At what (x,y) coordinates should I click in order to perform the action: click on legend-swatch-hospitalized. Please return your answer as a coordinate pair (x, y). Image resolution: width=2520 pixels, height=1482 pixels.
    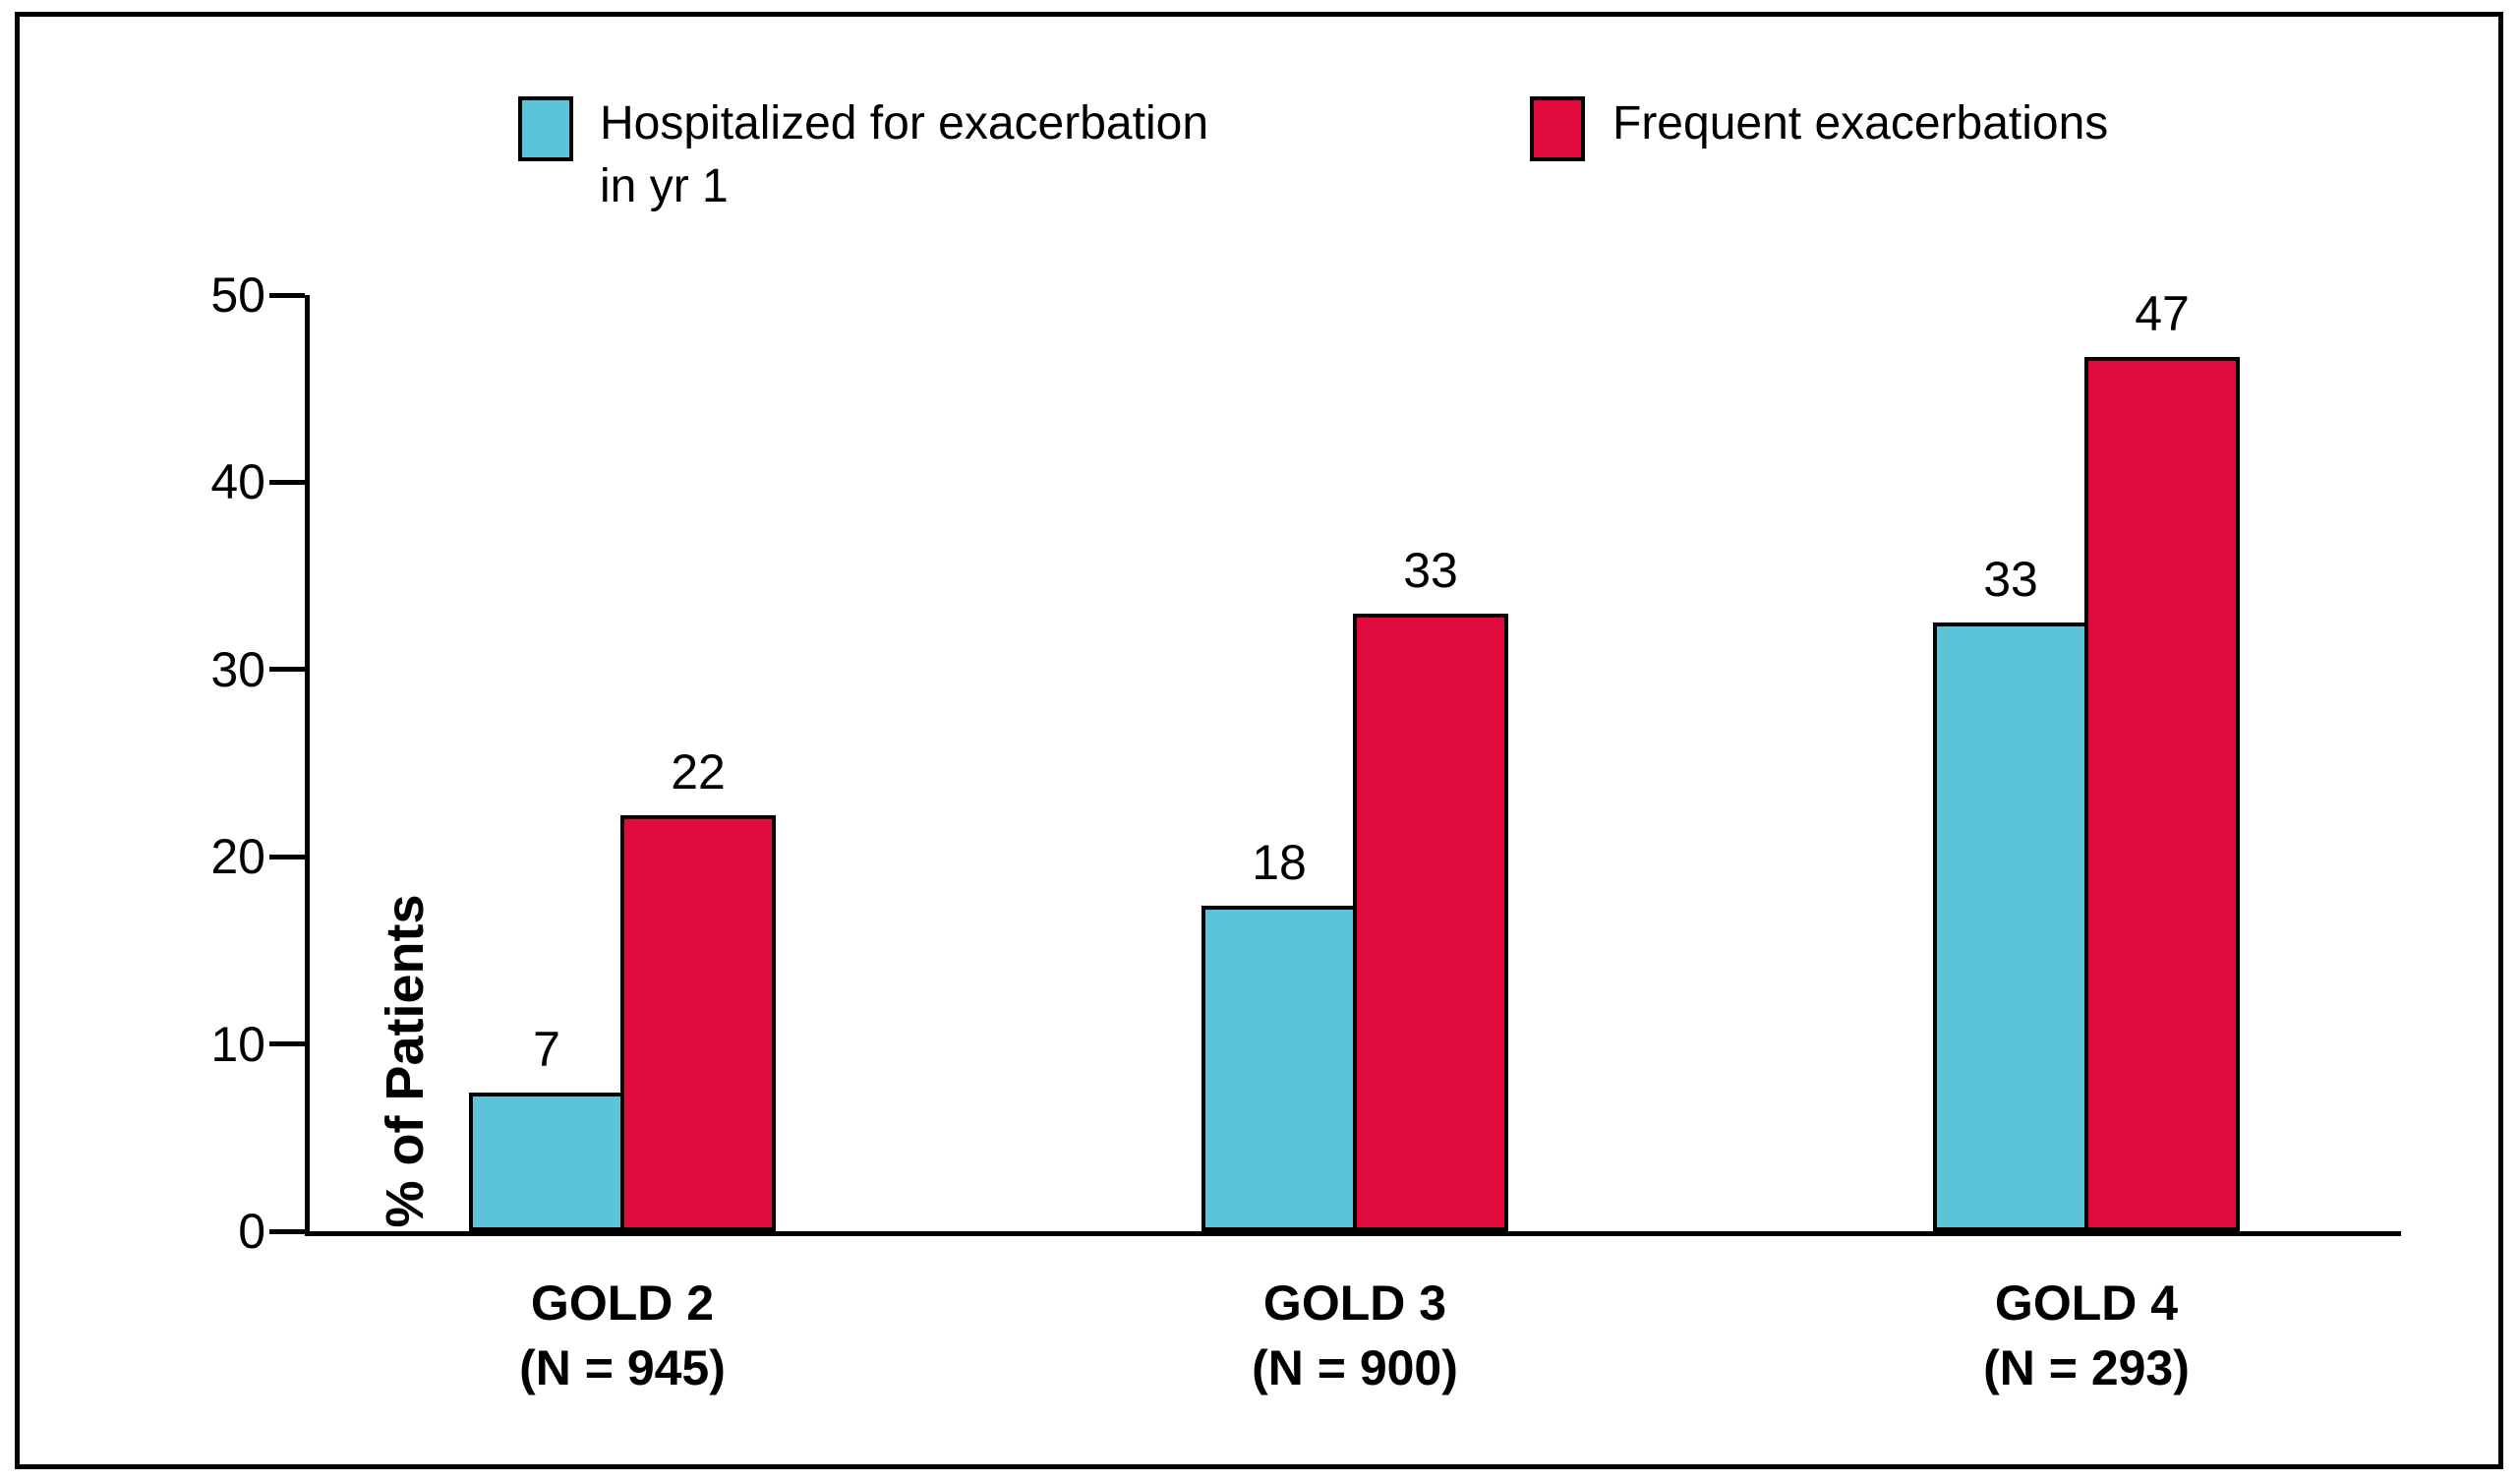
    Looking at the image, I should click on (545, 128).